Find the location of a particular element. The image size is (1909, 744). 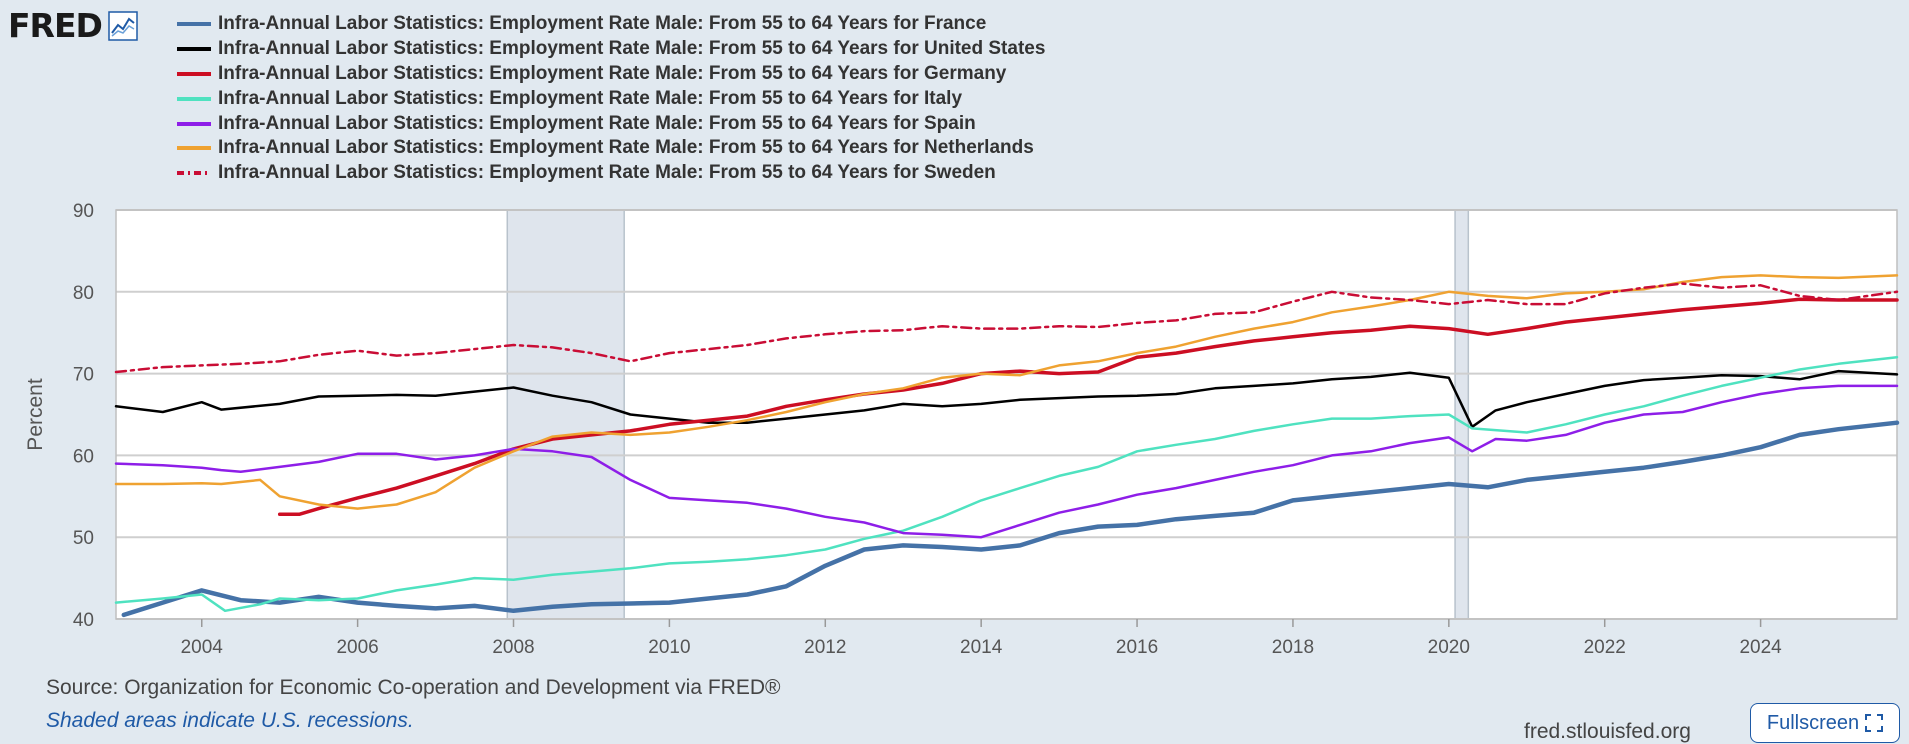

site-domain: fred.stlouisfed.org is located at coordinates (1607, 731).